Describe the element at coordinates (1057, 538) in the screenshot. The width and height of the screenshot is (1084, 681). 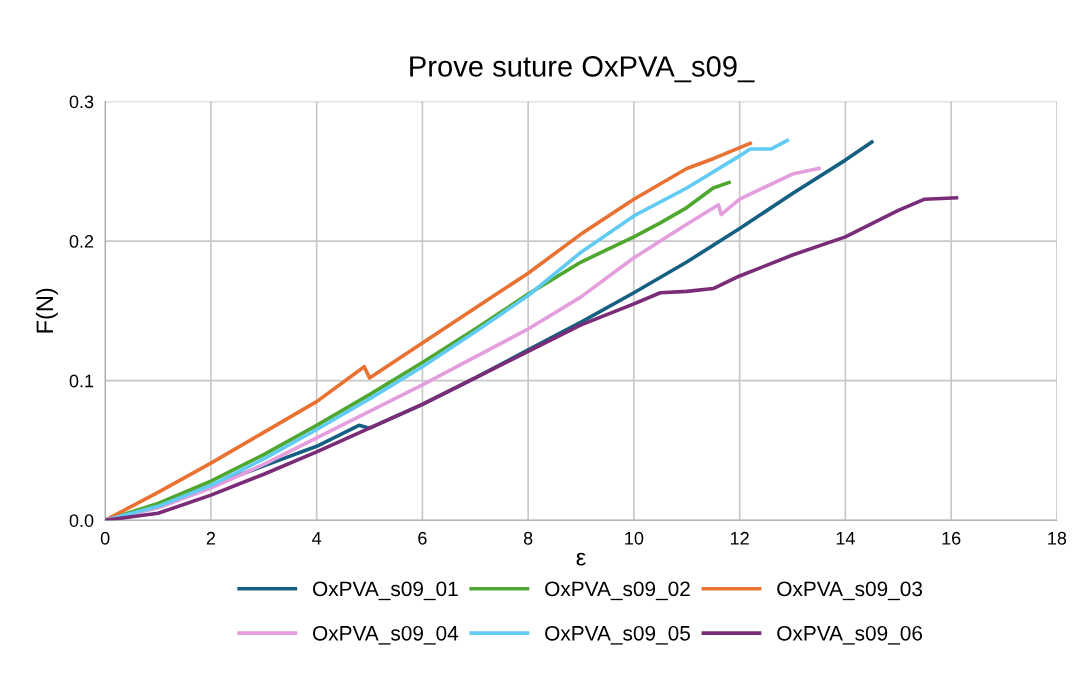
I see `x-tick-label: 18` at that location.